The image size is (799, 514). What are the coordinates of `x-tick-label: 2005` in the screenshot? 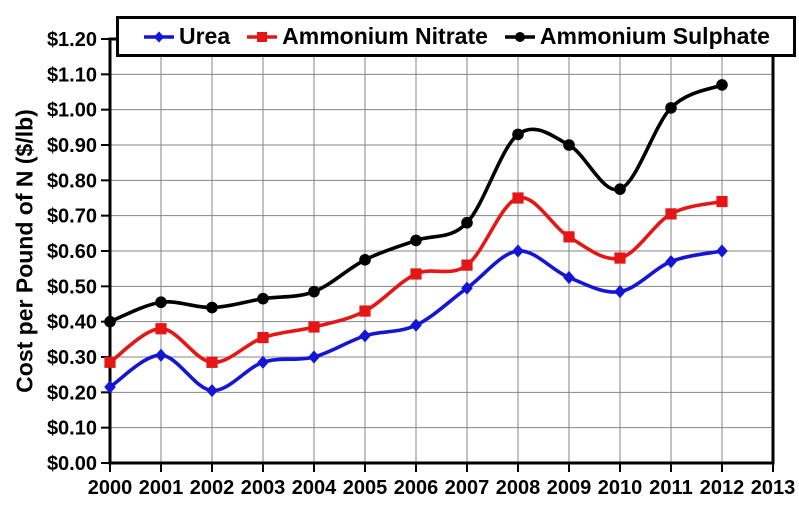 It's located at (365, 488).